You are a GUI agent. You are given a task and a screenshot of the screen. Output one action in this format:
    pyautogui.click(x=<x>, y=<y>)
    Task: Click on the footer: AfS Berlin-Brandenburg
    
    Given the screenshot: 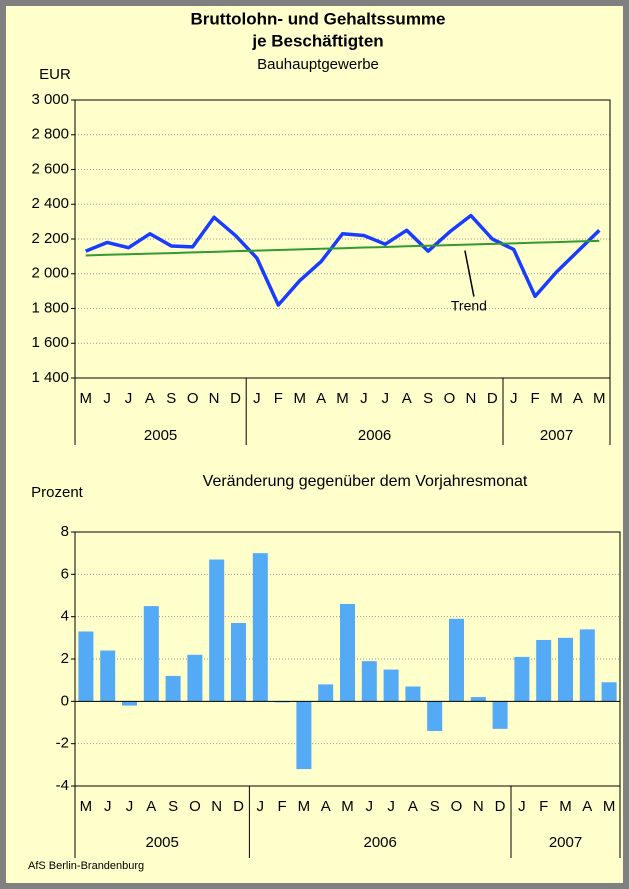 What is the action you would take?
    pyautogui.click(x=86, y=866)
    